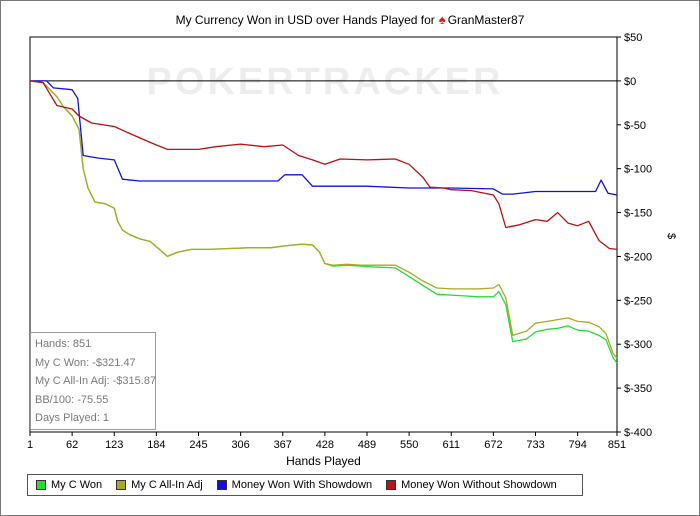 The height and width of the screenshot is (516, 700). I want to click on watermark-text: POKERTRACKER, so click(325, 82).